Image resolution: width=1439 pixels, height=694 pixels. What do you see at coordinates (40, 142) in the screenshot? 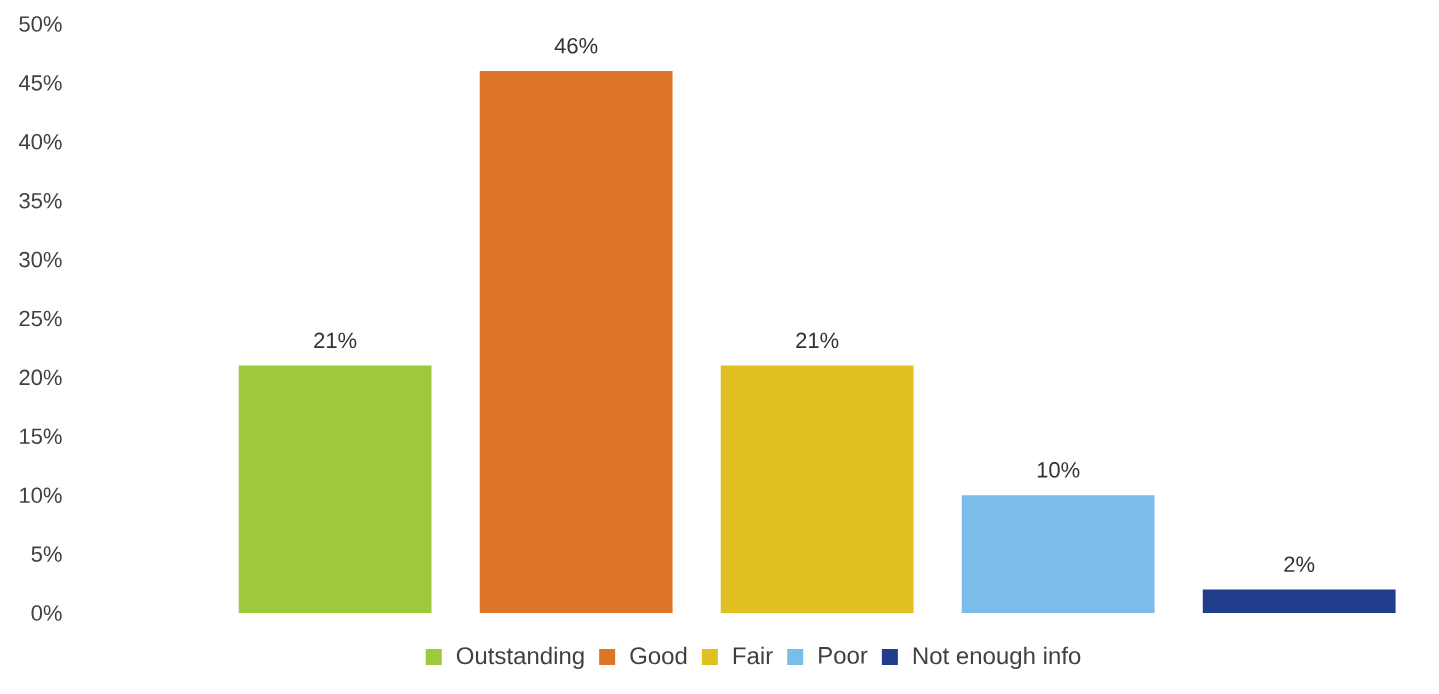
I see `y-tick-label: 40%` at bounding box center [40, 142].